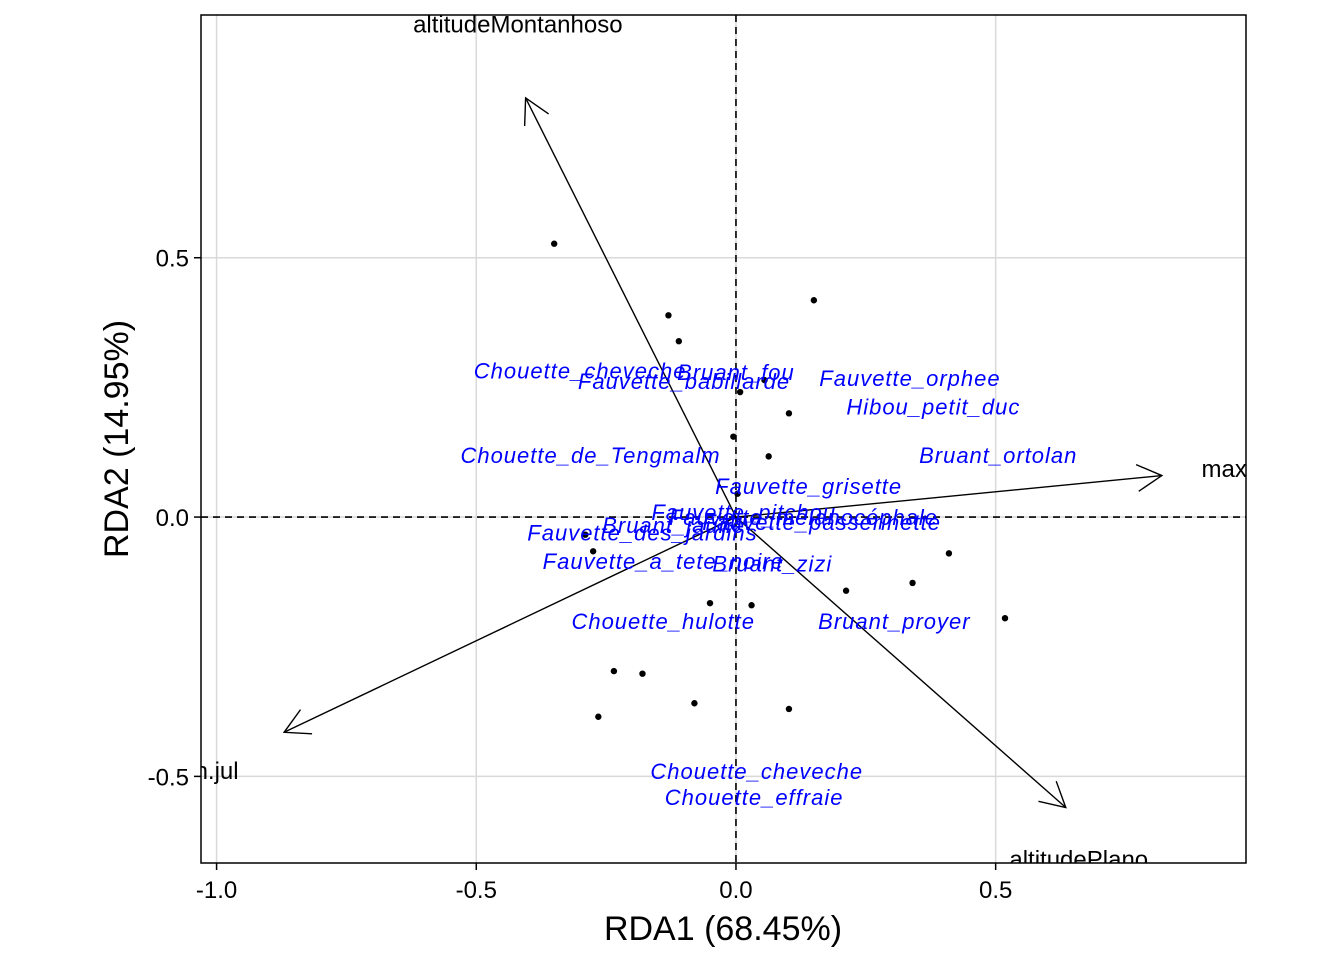  What do you see at coordinates (735, 890) in the screenshot?
I see `x-tick-label: 0.0` at bounding box center [735, 890].